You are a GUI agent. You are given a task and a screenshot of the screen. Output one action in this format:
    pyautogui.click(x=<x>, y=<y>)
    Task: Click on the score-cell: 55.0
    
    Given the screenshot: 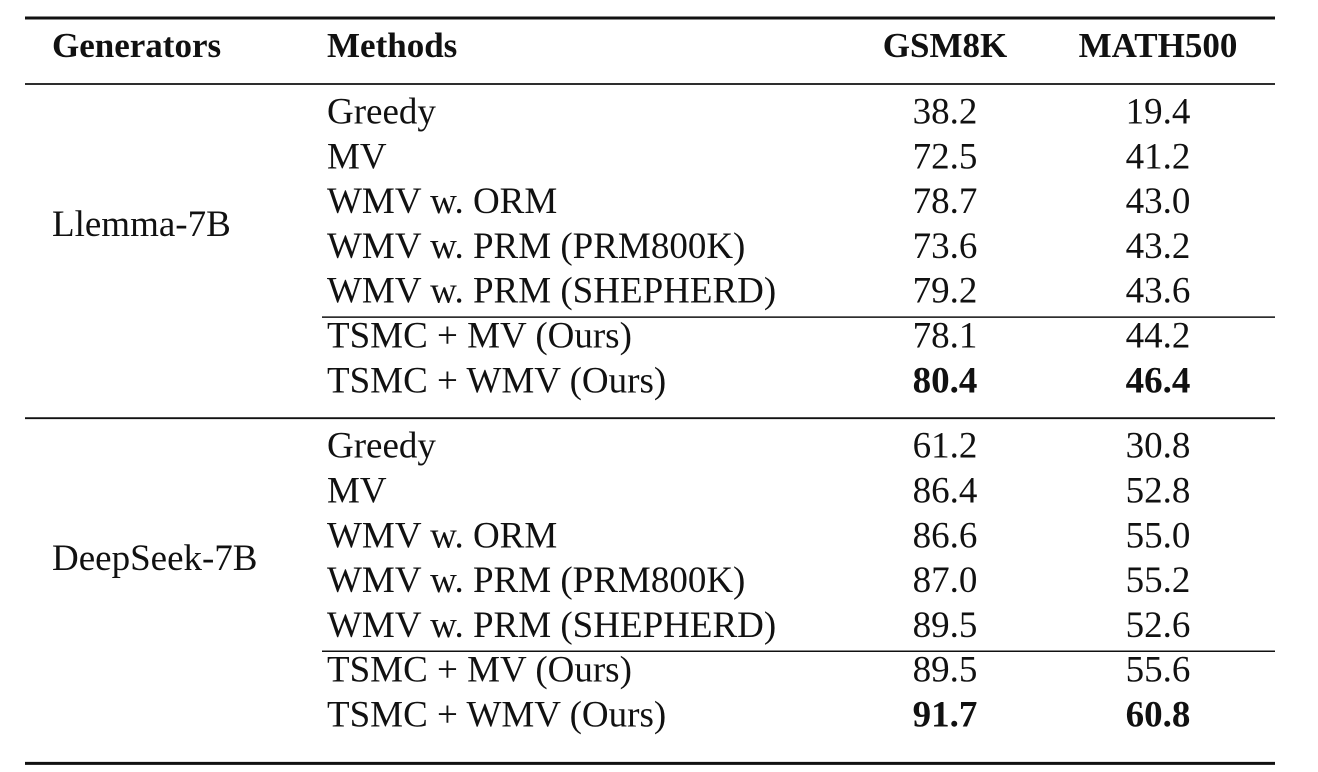 What is the action you would take?
    pyautogui.click(x=1158, y=535)
    